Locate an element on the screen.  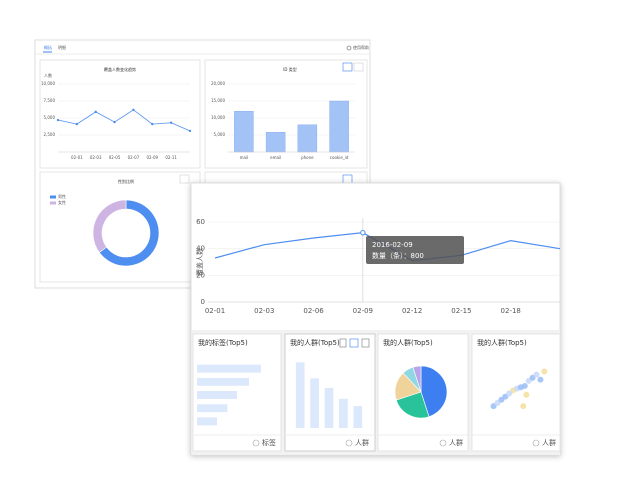
help-link: 使用帮助 is located at coordinates (361, 47).